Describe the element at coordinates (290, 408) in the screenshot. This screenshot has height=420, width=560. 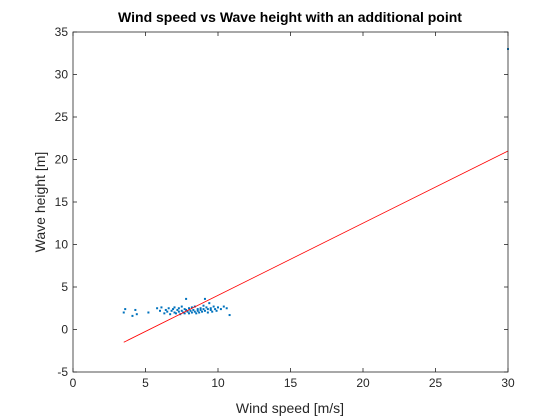
I see `x-axis-title: Wind speed [m/s]` at that location.